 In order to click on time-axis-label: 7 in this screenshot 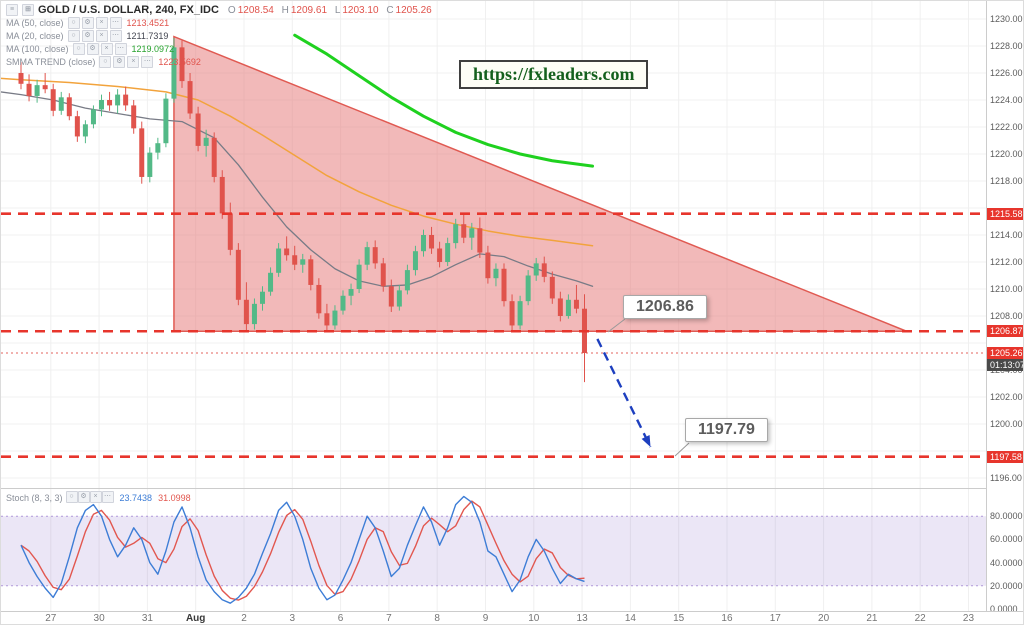, I will do `click(389, 618)`.